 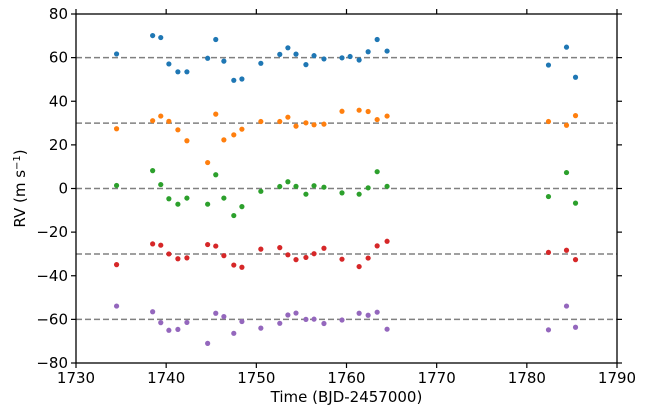 I want to click on y-tick-label: −40, so click(x=52, y=276).